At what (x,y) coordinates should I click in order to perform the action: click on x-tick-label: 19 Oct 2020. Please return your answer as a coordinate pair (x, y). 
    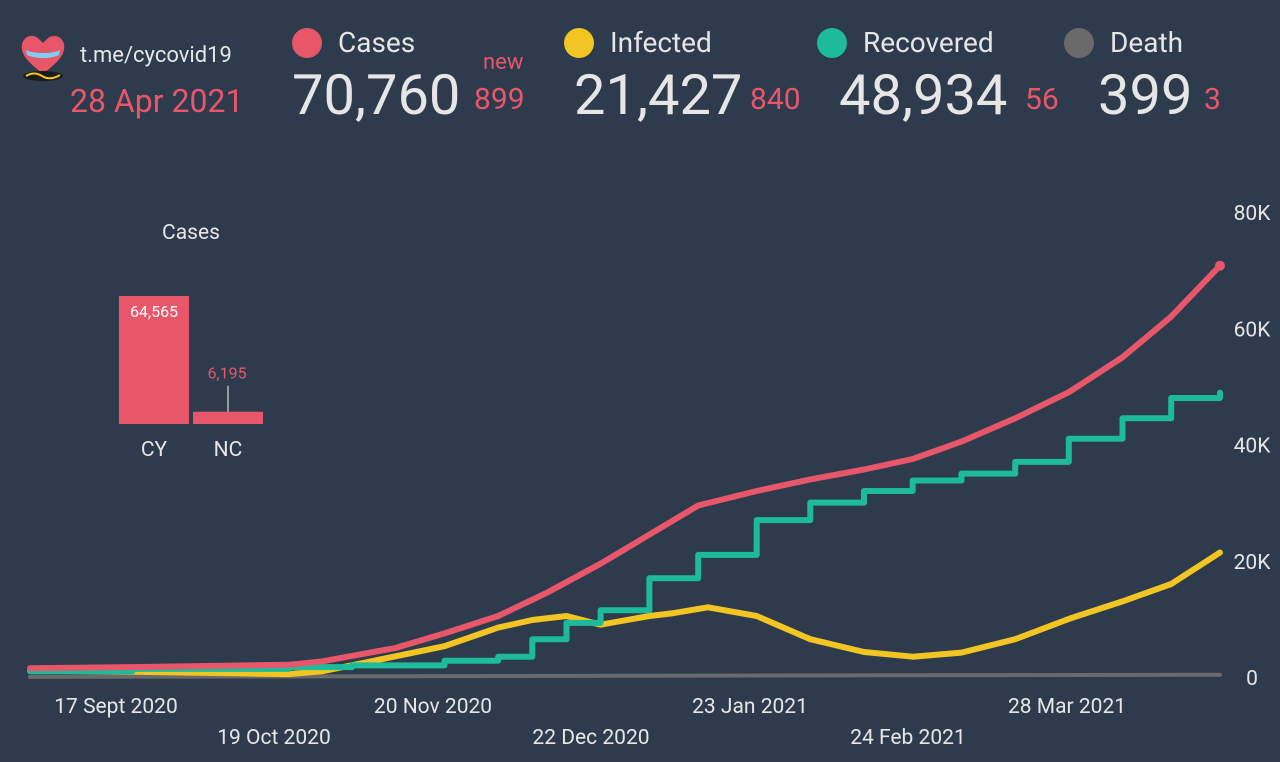
    Looking at the image, I should click on (274, 738).